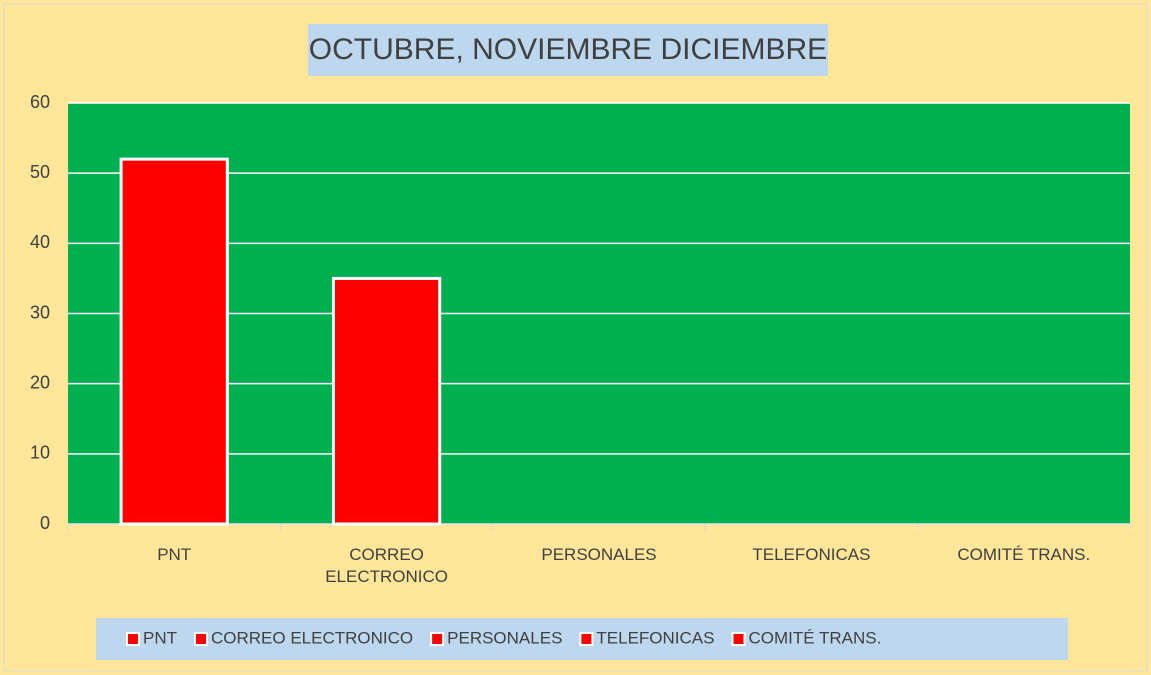 This screenshot has height=675, width=1151. I want to click on legend-label: COMITÉ TRANS., so click(815, 637).